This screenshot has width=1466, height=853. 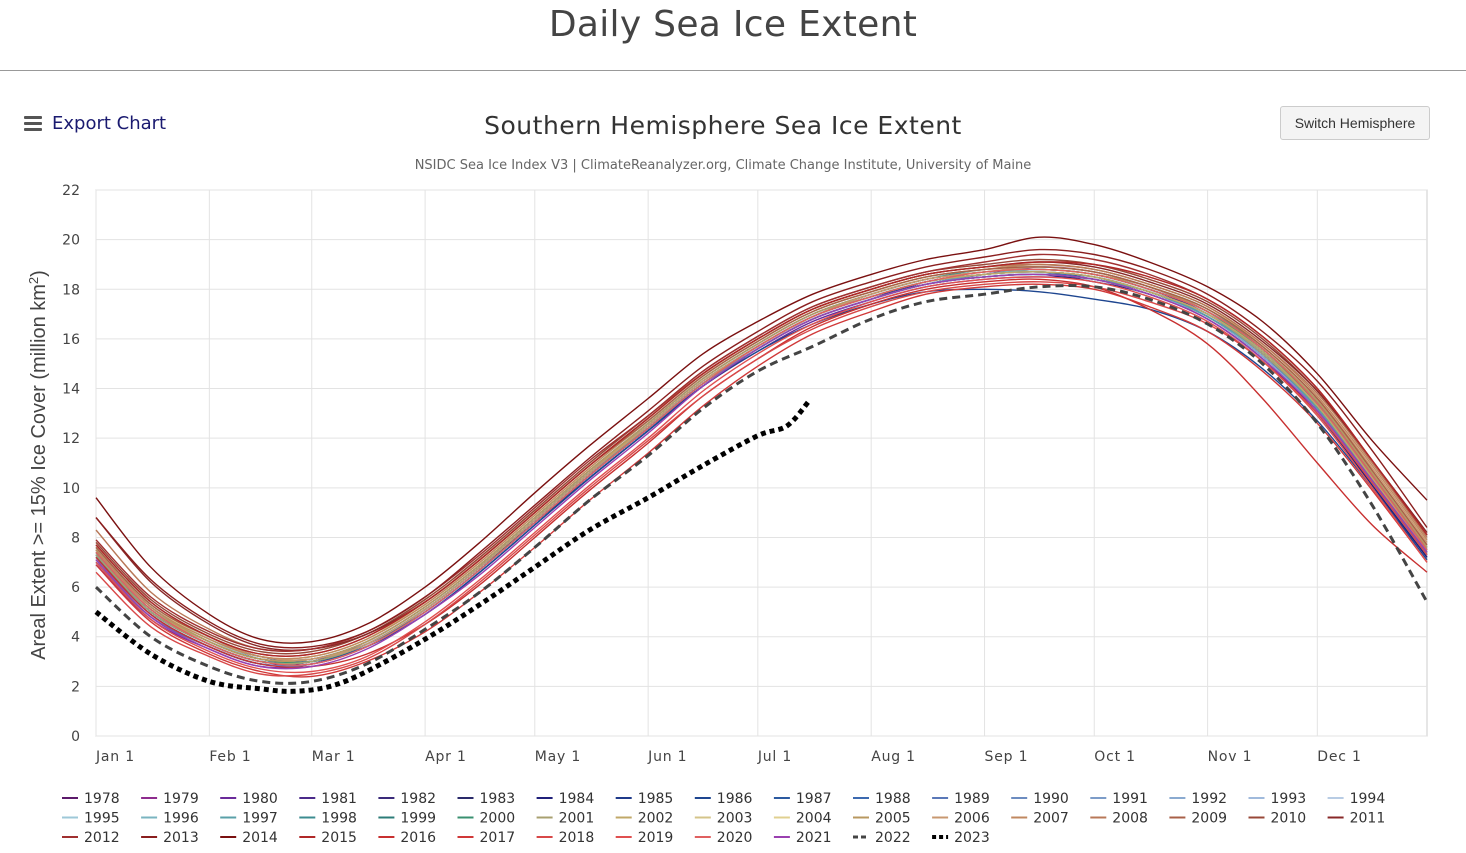 What do you see at coordinates (407, 799) in the screenshot?
I see `legend-item-1982: 1982` at bounding box center [407, 799].